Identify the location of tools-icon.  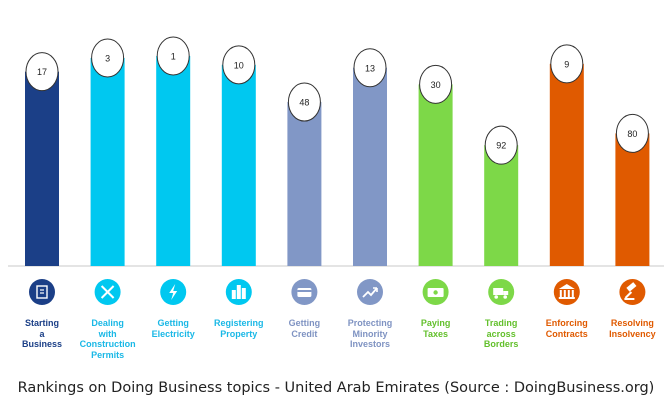
(107, 292).